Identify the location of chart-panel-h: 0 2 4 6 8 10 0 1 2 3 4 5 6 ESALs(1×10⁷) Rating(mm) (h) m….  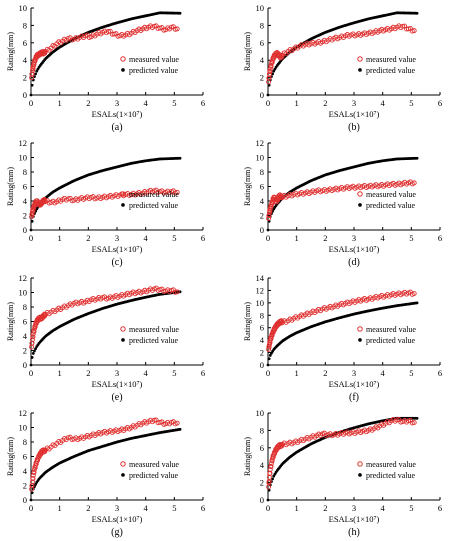
(342, 473).